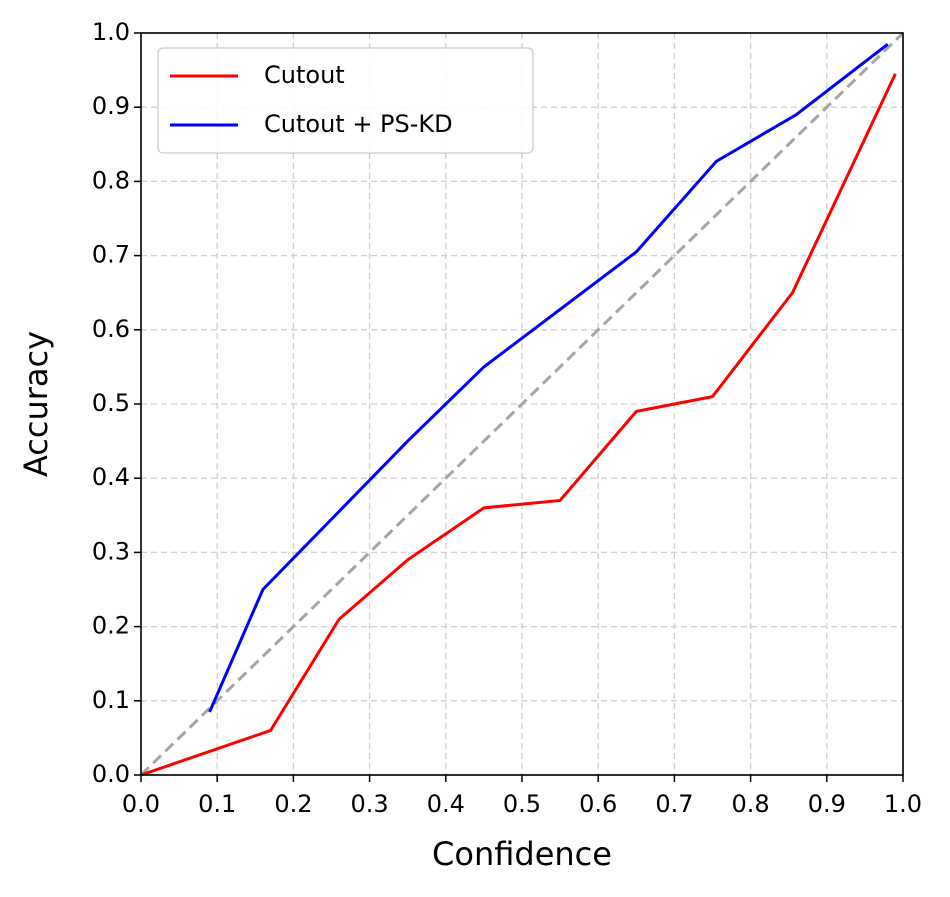 This screenshot has height=897, width=950. Describe the element at coordinates (111, 255) in the screenshot. I see `y-tick-label: 0.7` at that location.